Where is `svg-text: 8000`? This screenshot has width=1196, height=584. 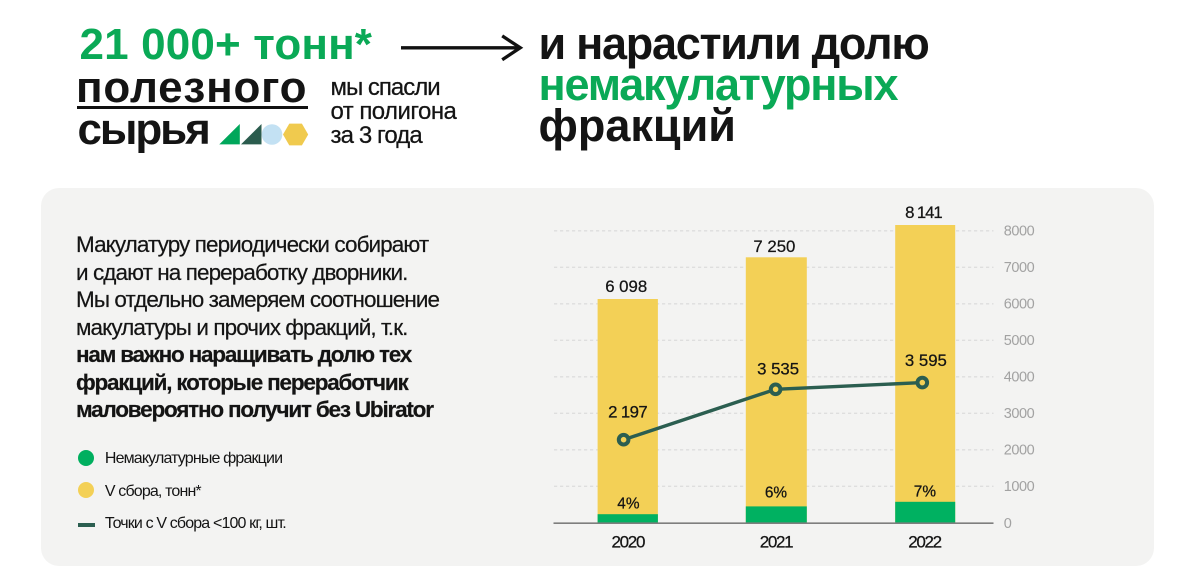
svg-text: 8000 is located at coordinates (1019, 232).